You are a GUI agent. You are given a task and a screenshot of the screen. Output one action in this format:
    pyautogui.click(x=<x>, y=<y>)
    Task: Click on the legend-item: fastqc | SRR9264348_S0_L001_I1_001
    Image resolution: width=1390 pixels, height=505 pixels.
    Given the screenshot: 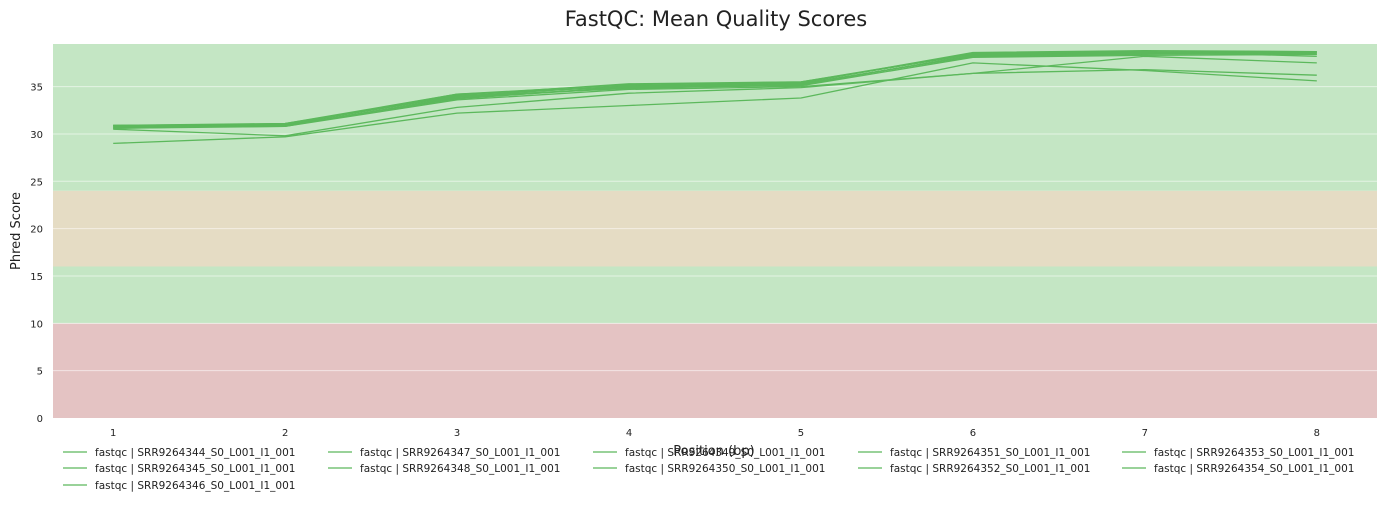 What is the action you would take?
    pyautogui.click(x=444, y=469)
    